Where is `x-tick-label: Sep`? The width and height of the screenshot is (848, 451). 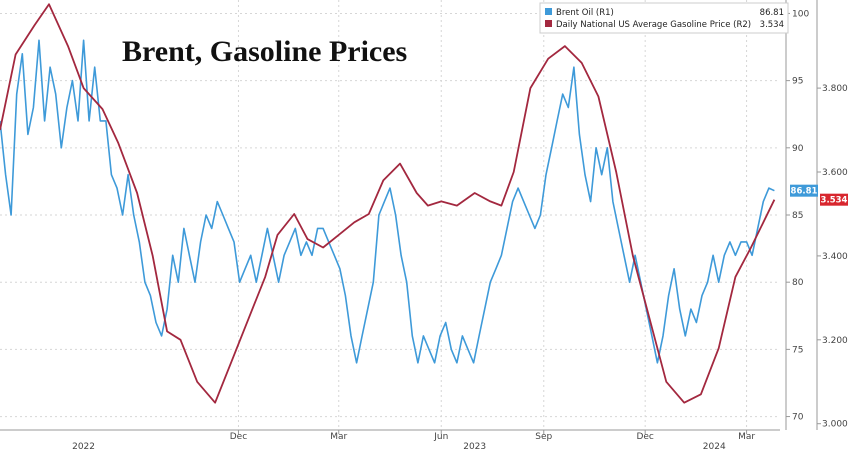
x-tick-label: Sep is located at coordinates (543, 437).